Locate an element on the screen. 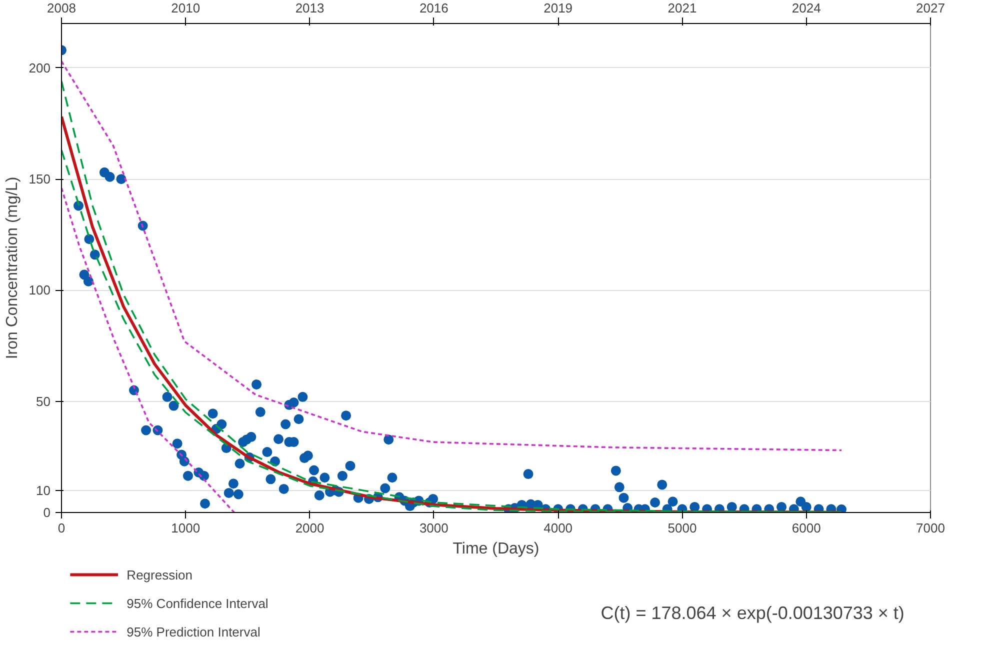  y-tick-label: 150 is located at coordinates (39, 179).